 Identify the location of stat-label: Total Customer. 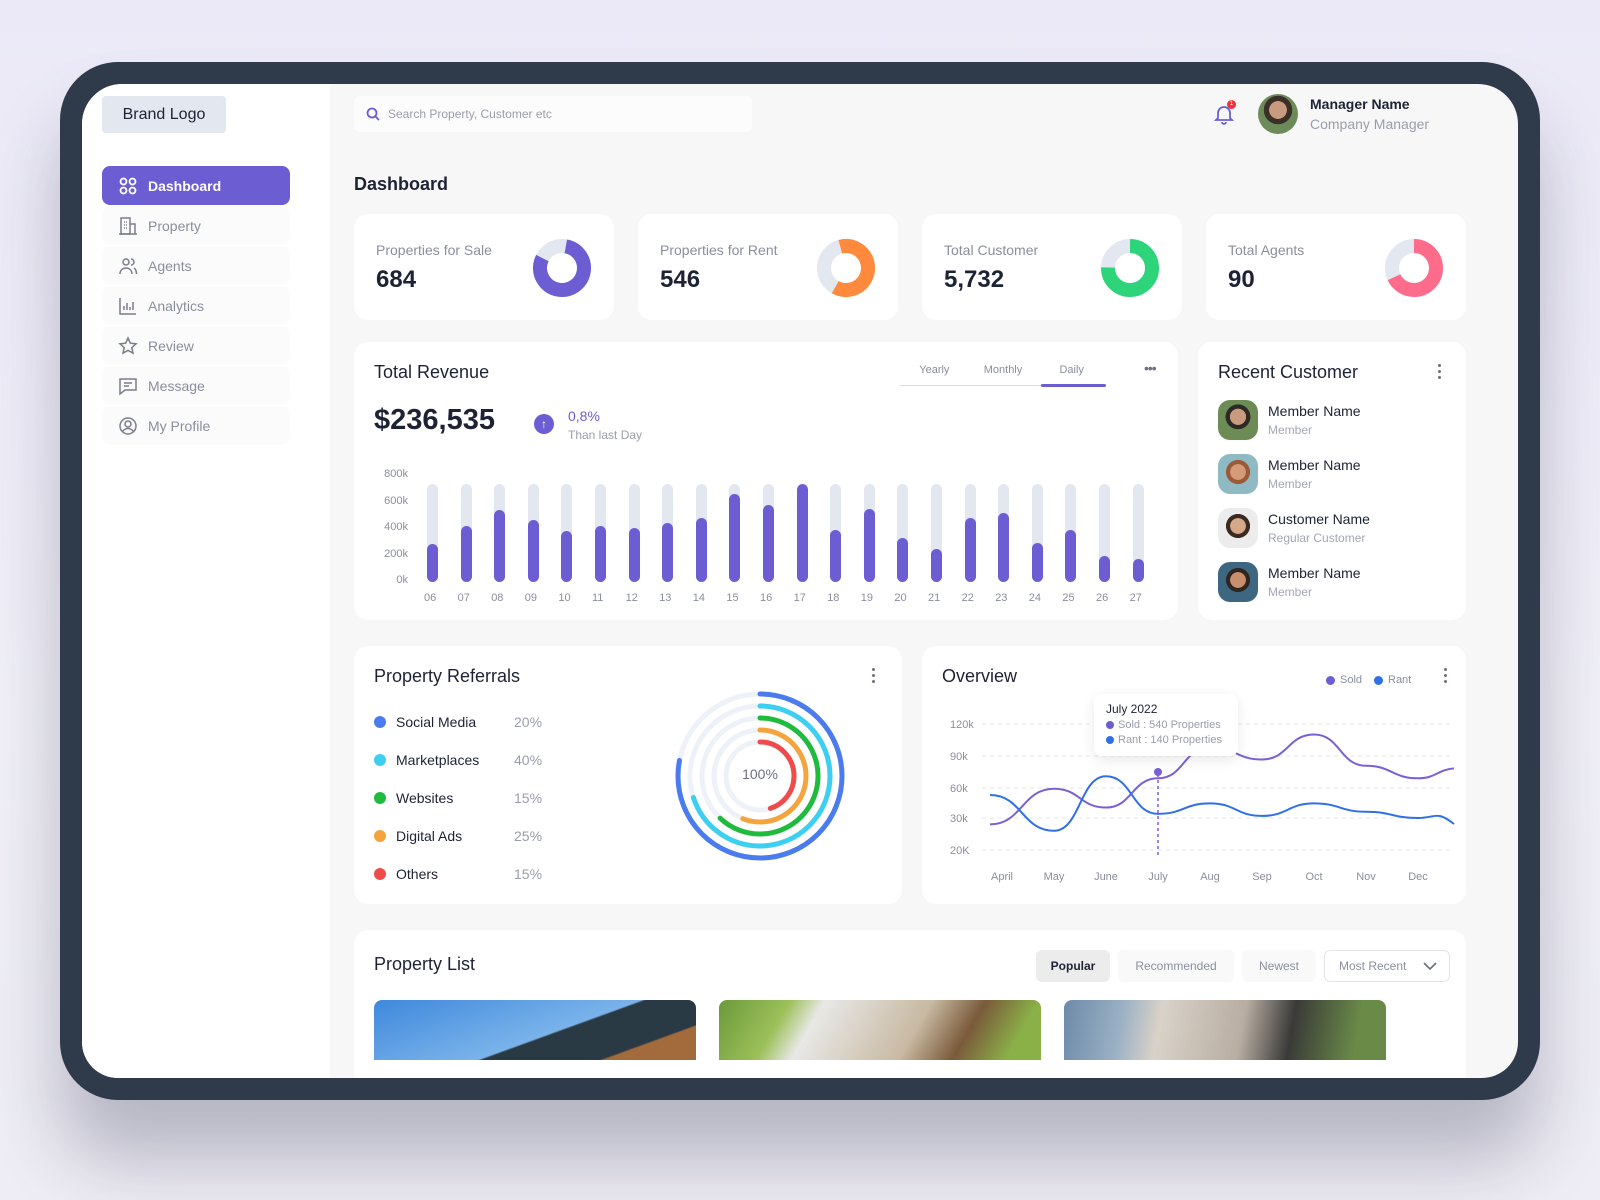
(991, 250).